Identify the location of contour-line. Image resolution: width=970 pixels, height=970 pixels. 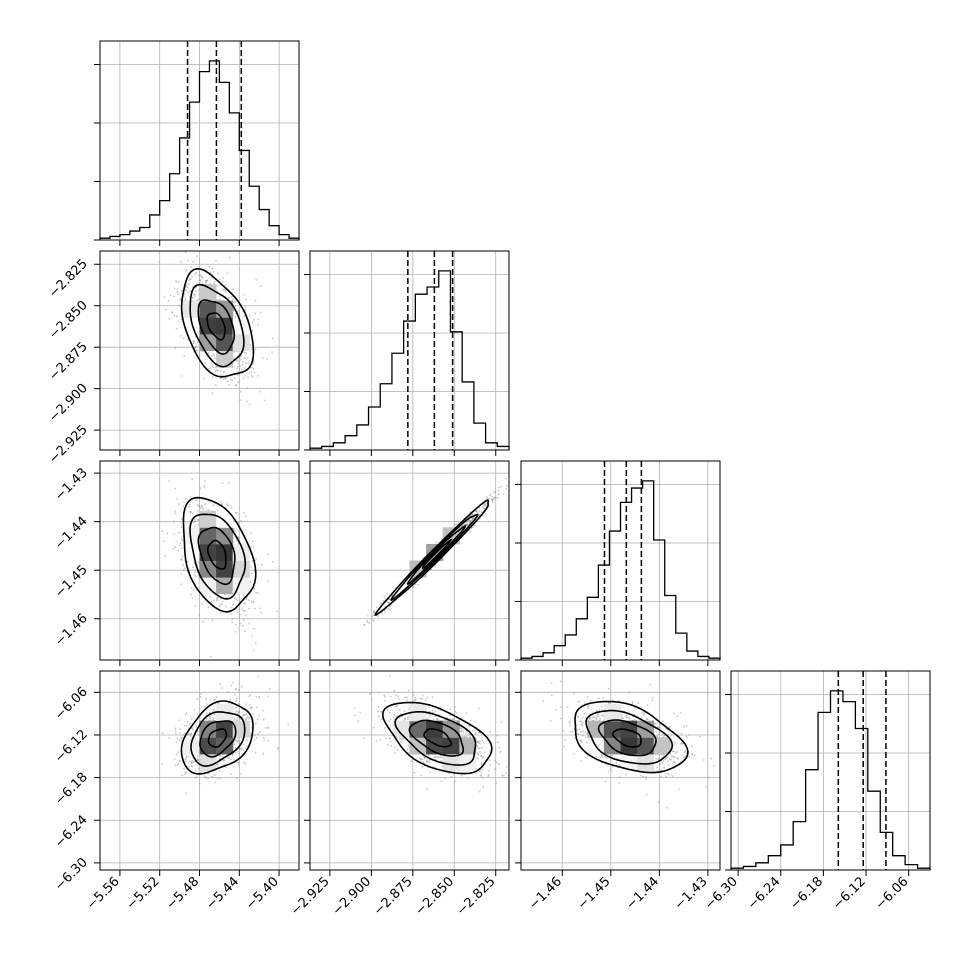
(438, 738).